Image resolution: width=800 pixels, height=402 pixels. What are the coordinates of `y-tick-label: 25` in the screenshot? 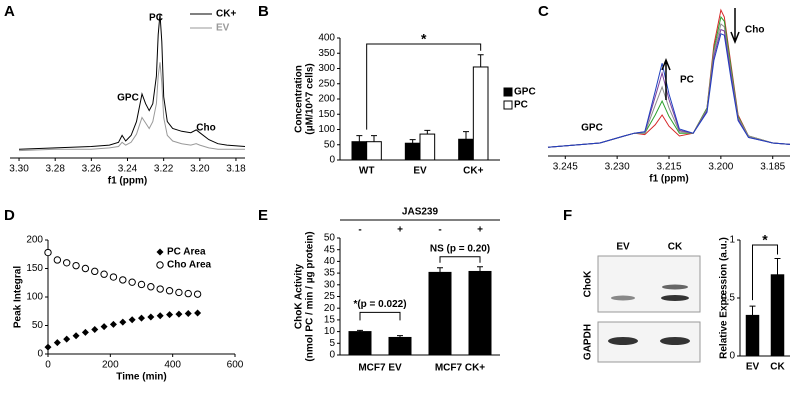 It's located at (330, 296).